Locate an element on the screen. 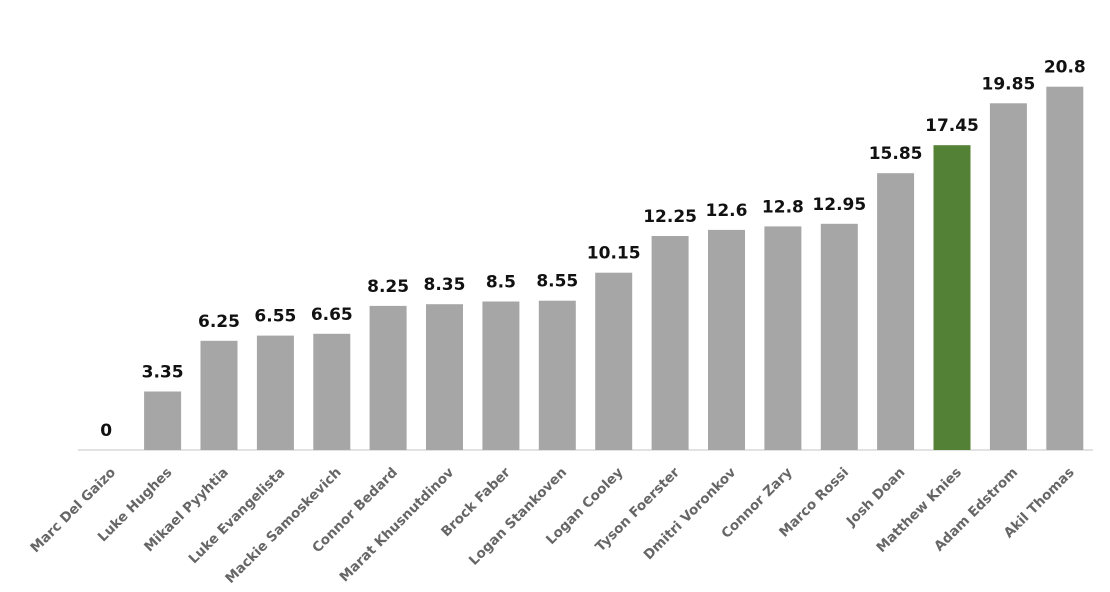 Image resolution: width=1110 pixels, height=592 pixels. category-label-8: Logan Stankoven is located at coordinates (518, 517).